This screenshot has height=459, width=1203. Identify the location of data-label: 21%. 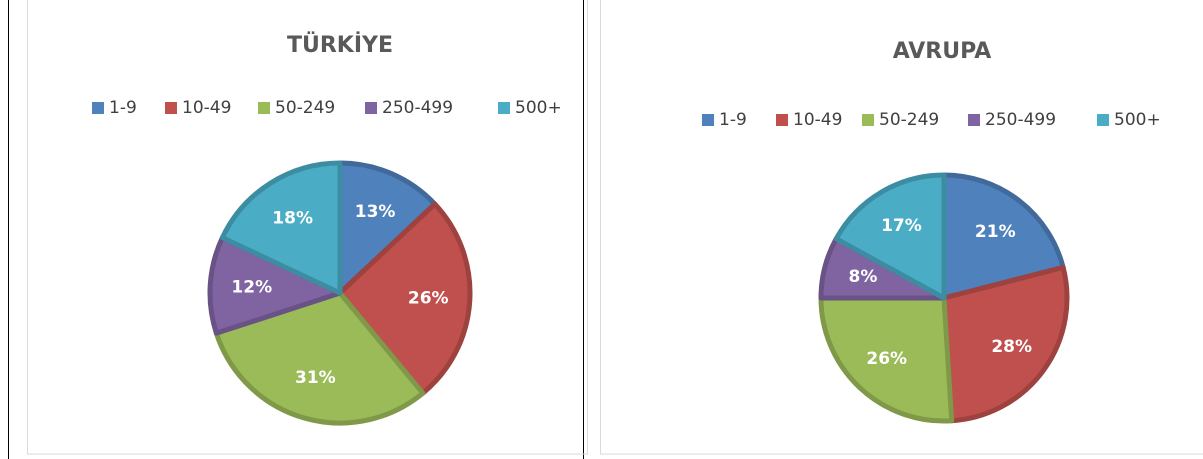
(995, 232).